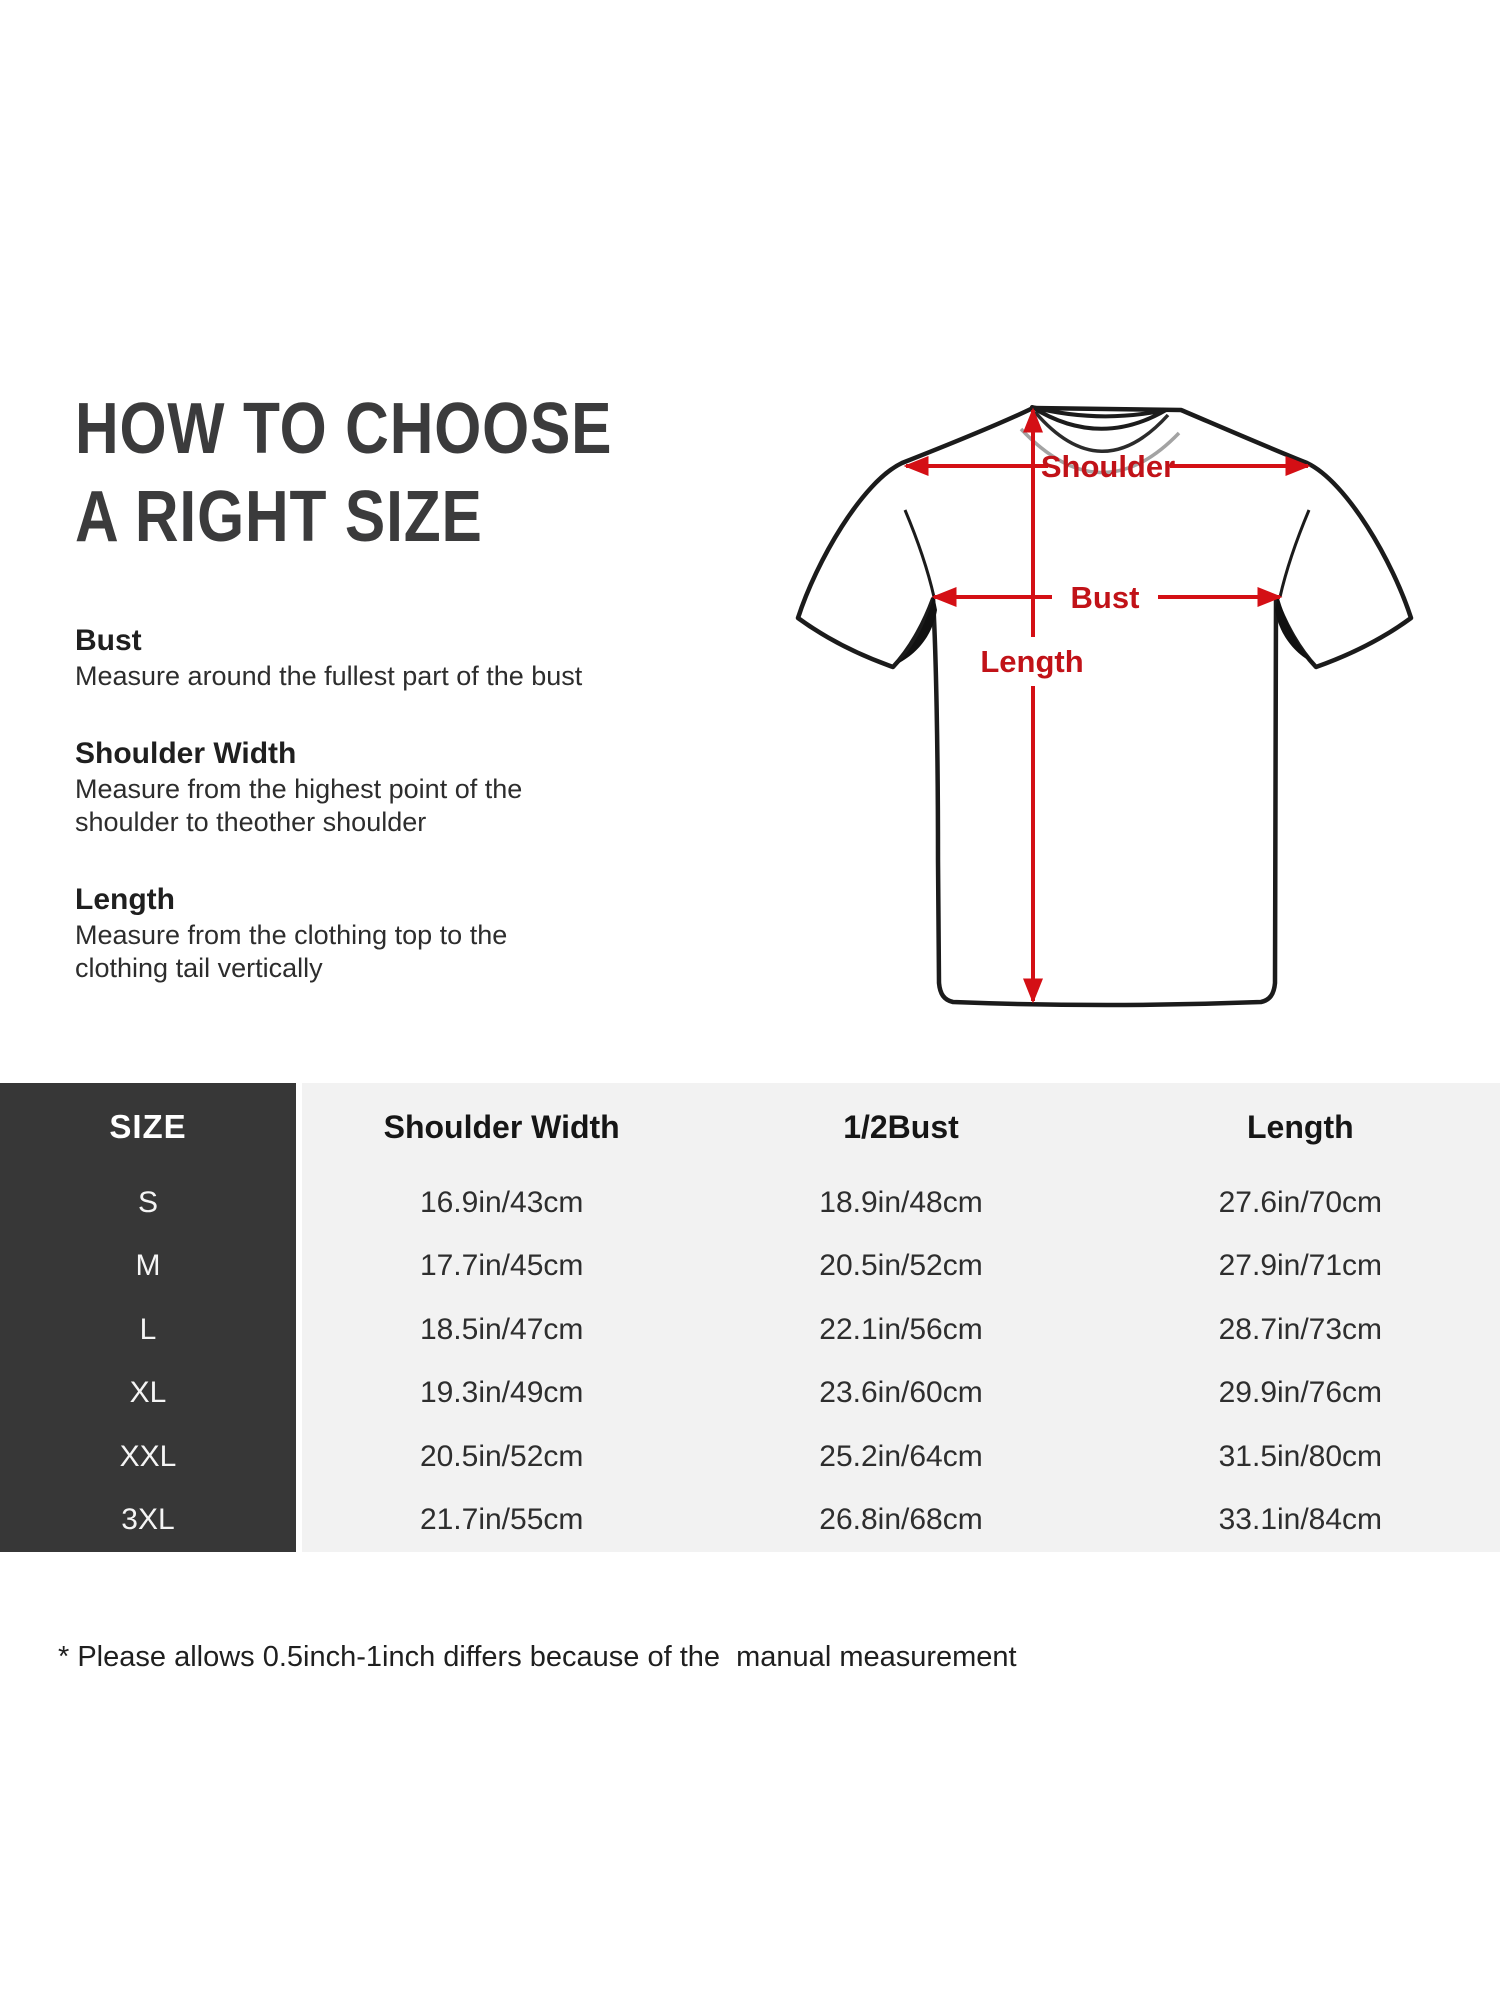 This screenshot has height=2000, width=1500. I want to click on table-cell: 28.7in/73cm, so click(1300, 1329).